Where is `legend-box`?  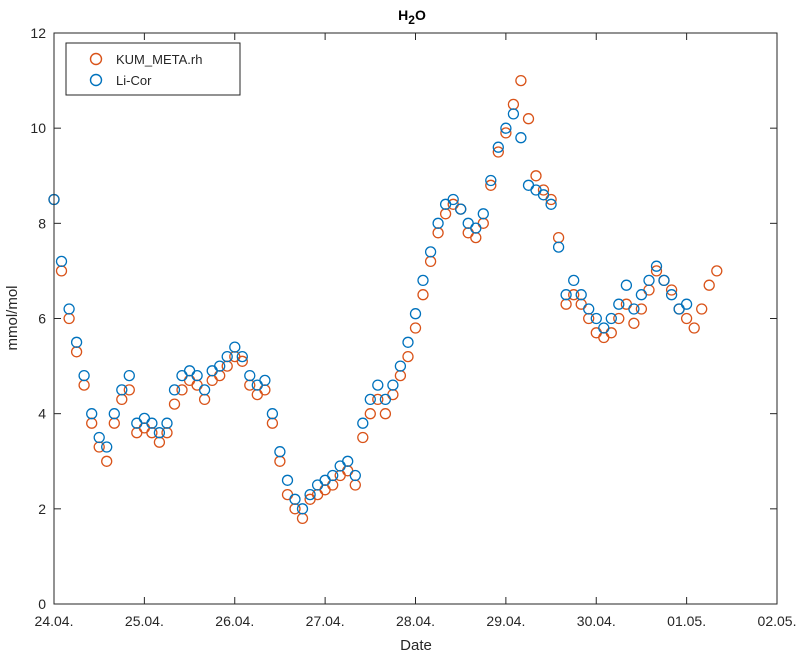
legend-box is located at coordinates (153, 69).